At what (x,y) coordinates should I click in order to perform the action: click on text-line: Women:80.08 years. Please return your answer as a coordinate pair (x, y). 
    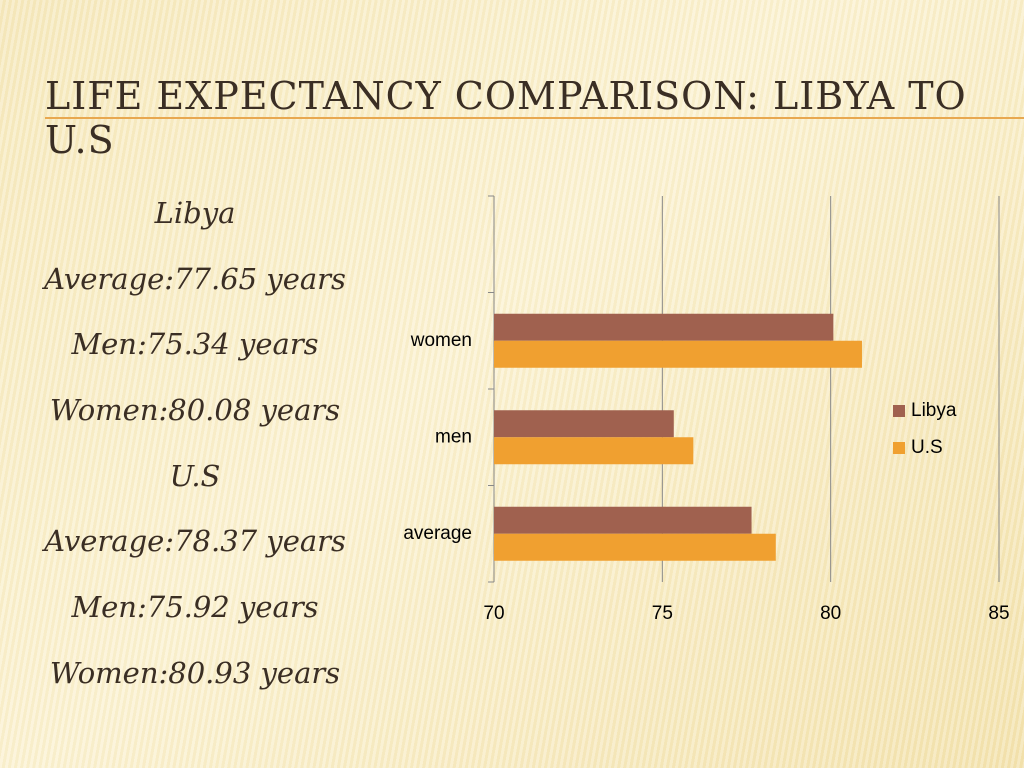
    Looking at the image, I should click on (195, 410).